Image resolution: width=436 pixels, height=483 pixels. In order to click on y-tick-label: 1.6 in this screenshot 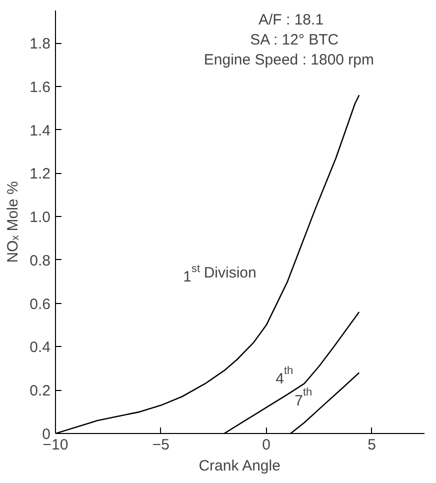, I will do `click(40, 87)`.